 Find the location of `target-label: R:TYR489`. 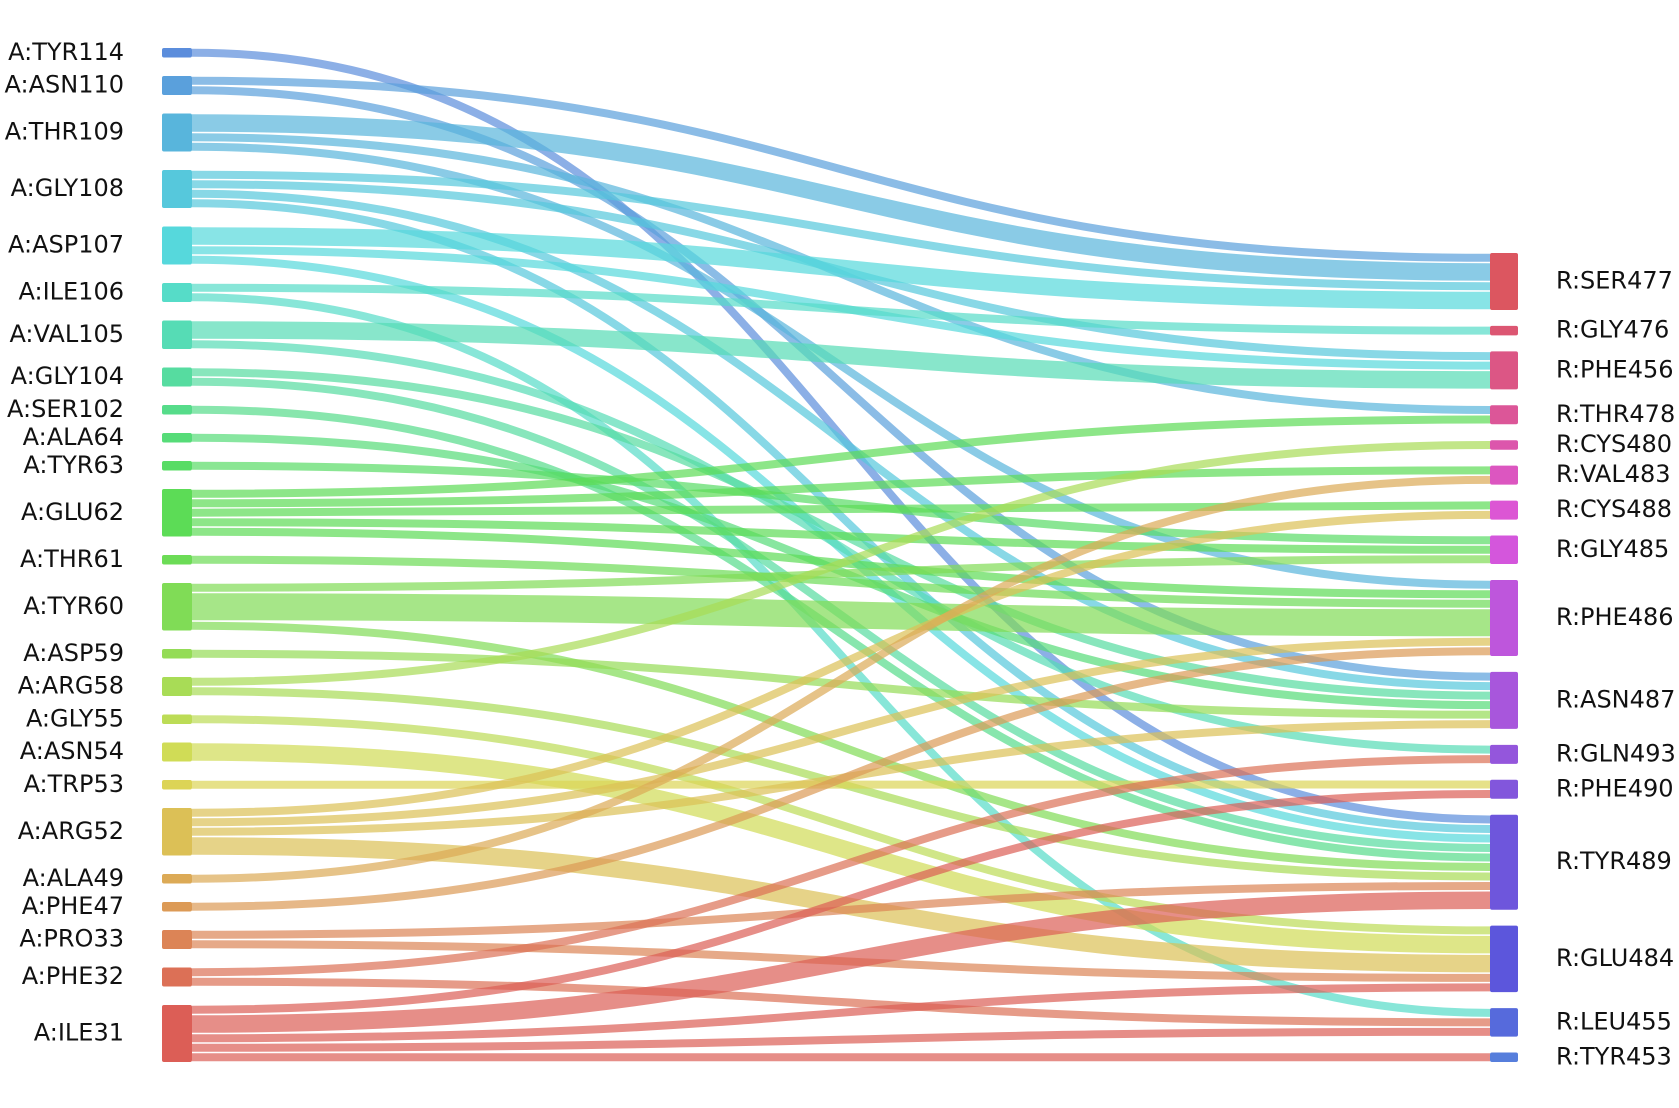

target-label: R:TYR489 is located at coordinates (1614, 861).